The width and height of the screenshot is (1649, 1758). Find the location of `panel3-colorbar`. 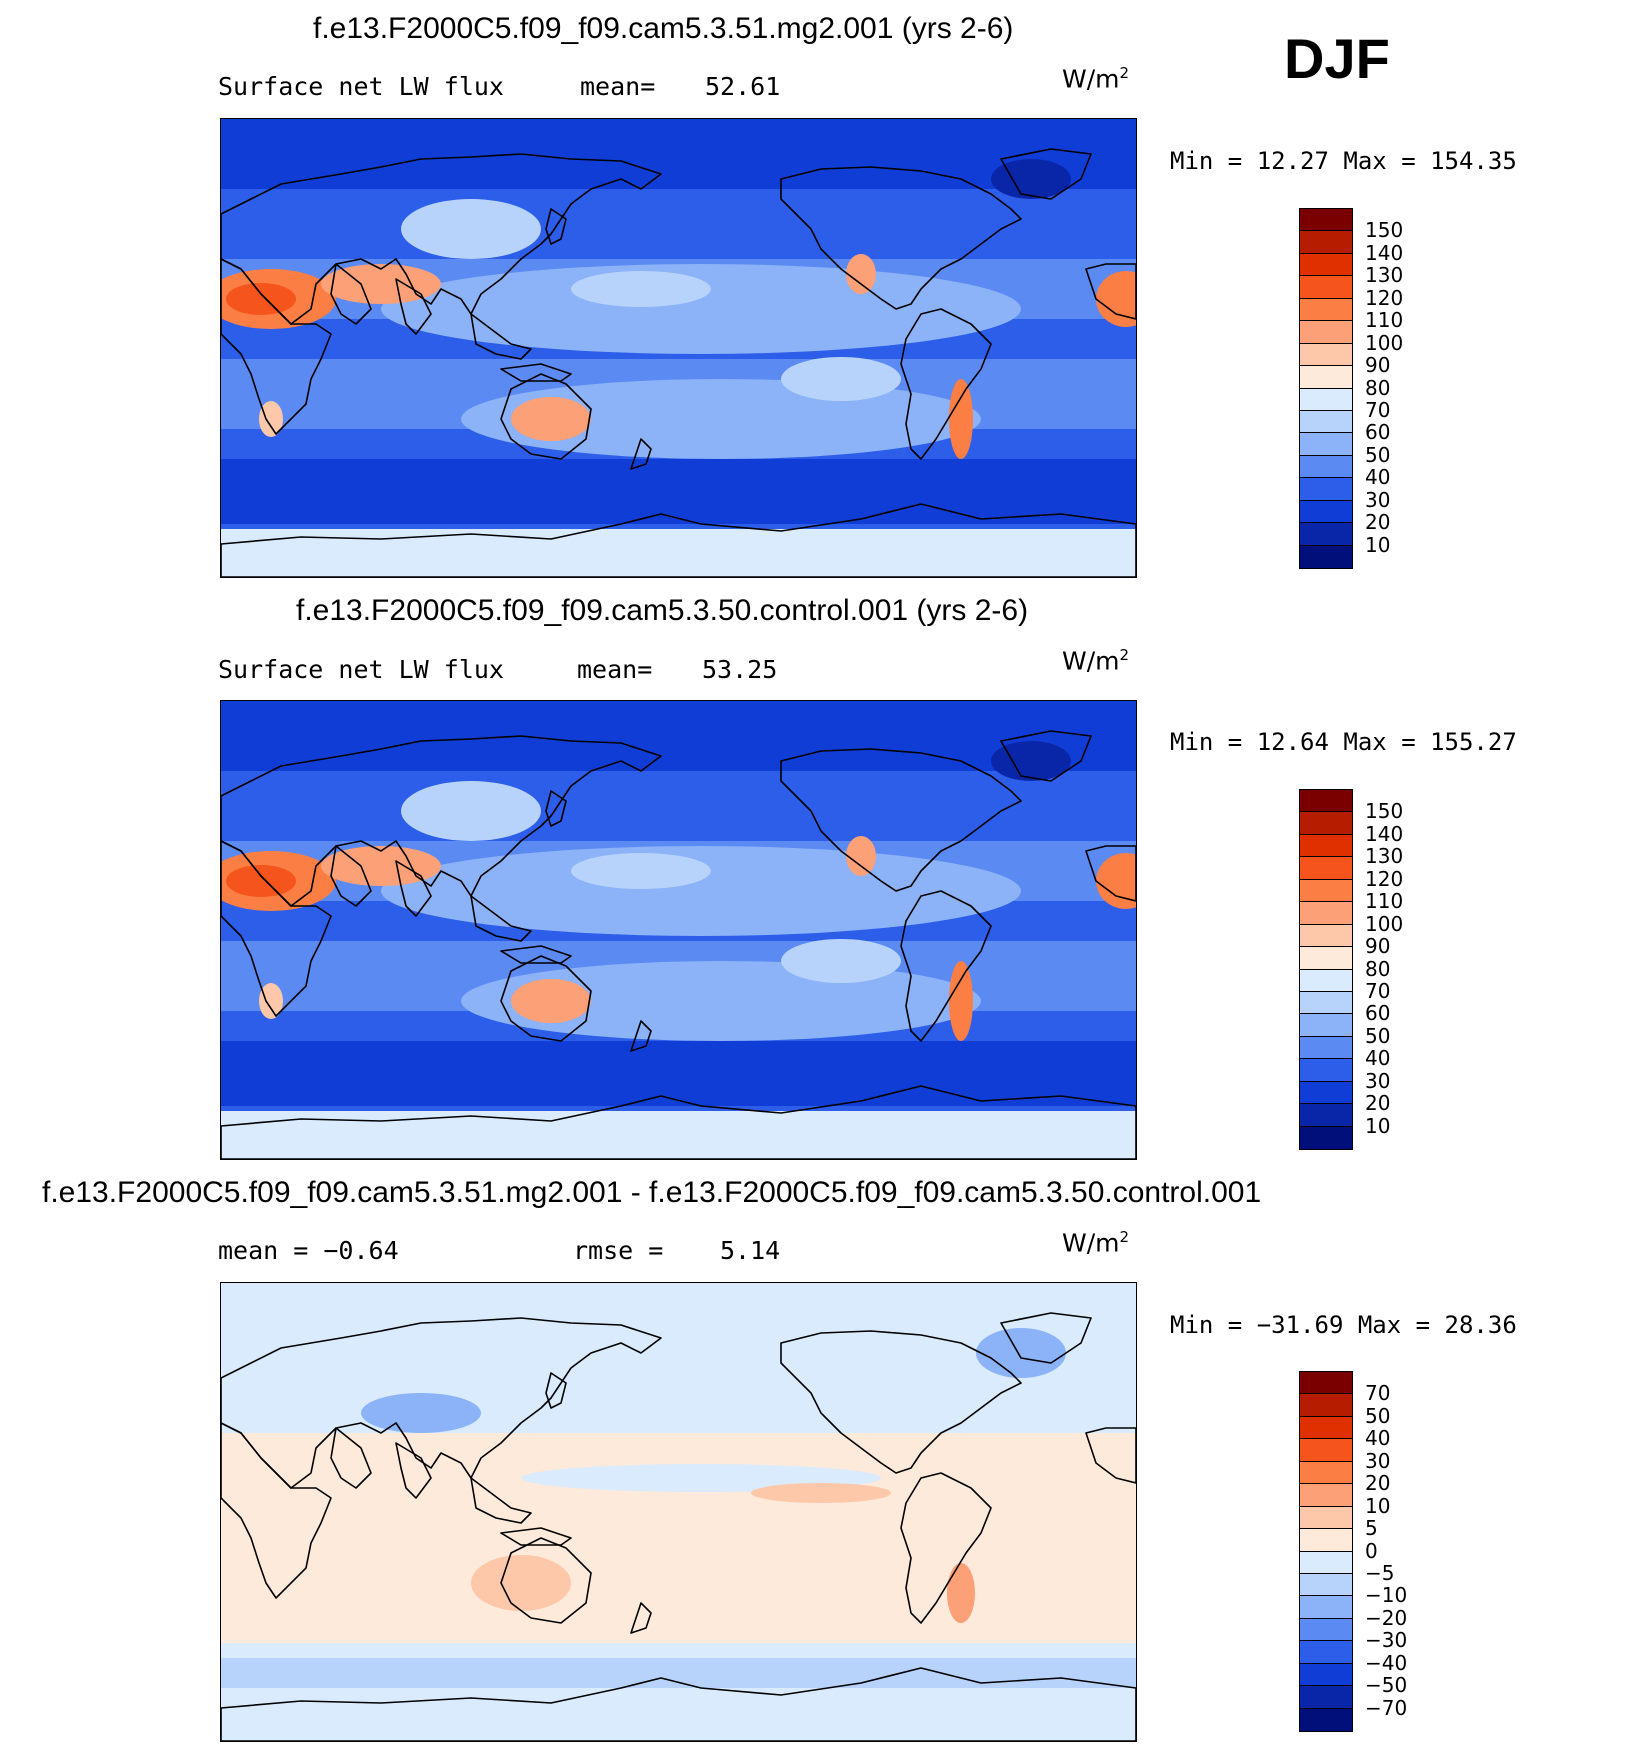

panel3-colorbar is located at coordinates (1326, 1551).